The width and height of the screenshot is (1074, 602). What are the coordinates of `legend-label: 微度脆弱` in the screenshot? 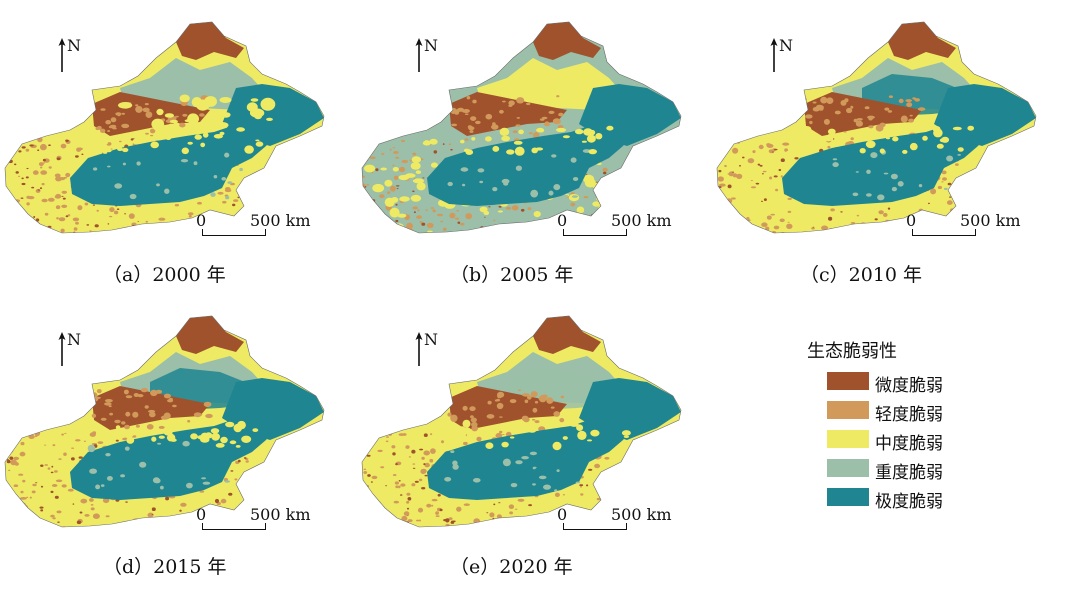 It's located at (909, 386).